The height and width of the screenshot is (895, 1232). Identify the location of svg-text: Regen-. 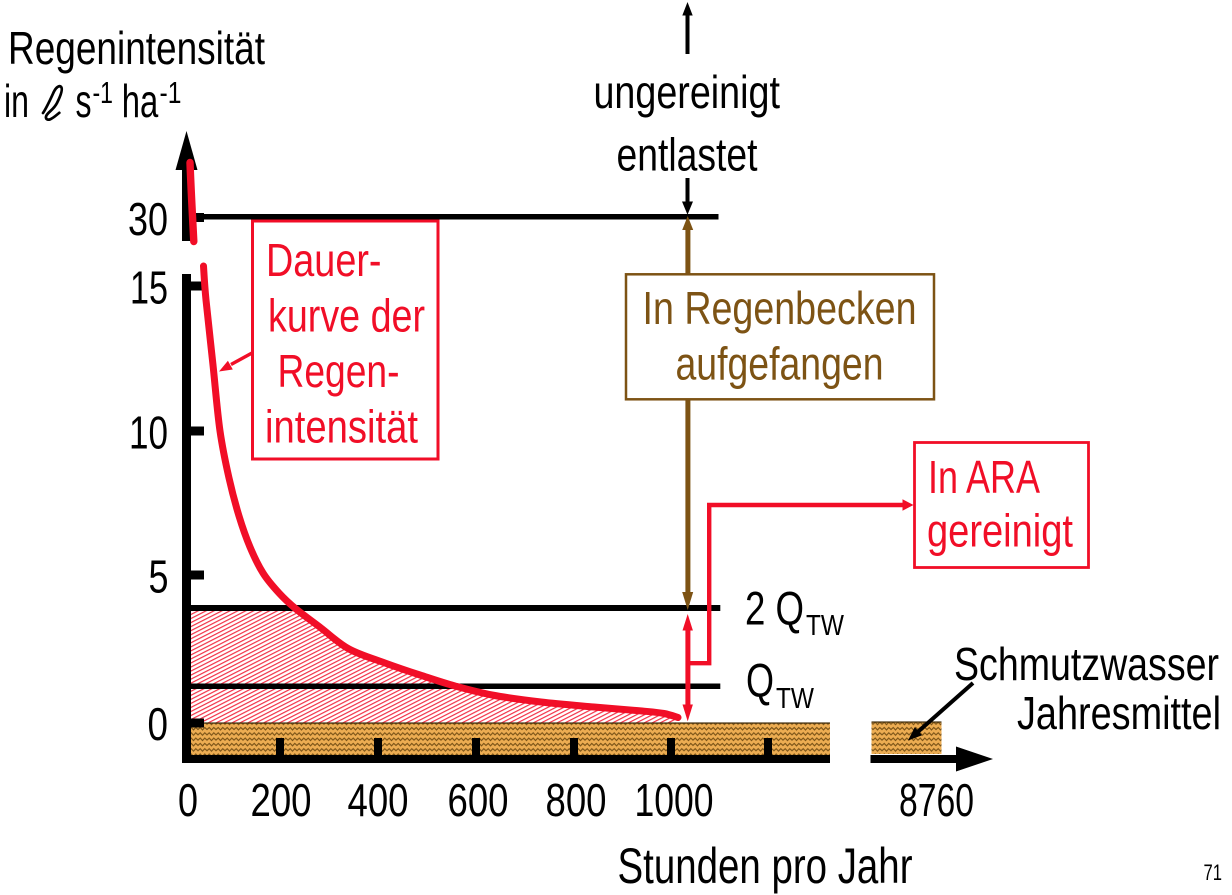
(339, 371).